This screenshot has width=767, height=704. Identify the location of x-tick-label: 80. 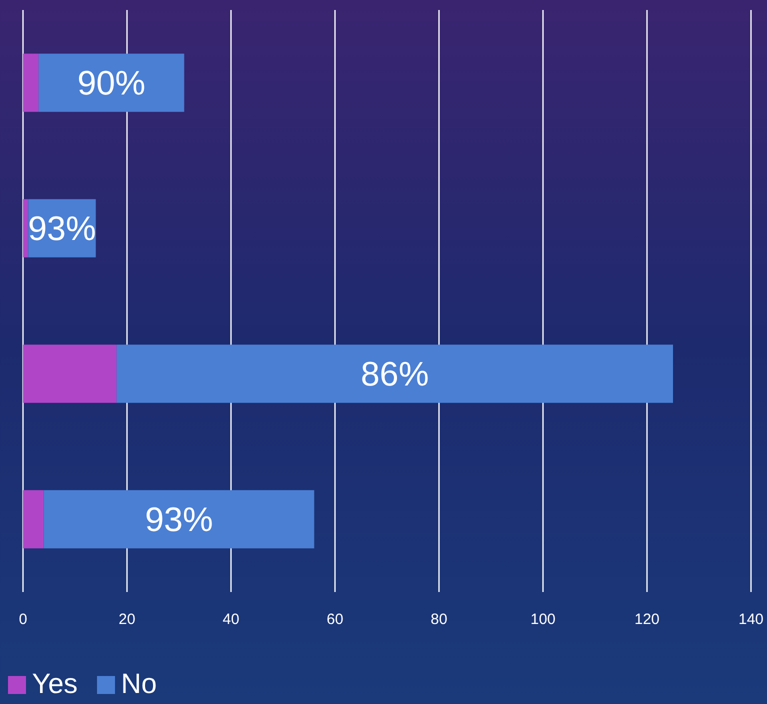
(439, 619).